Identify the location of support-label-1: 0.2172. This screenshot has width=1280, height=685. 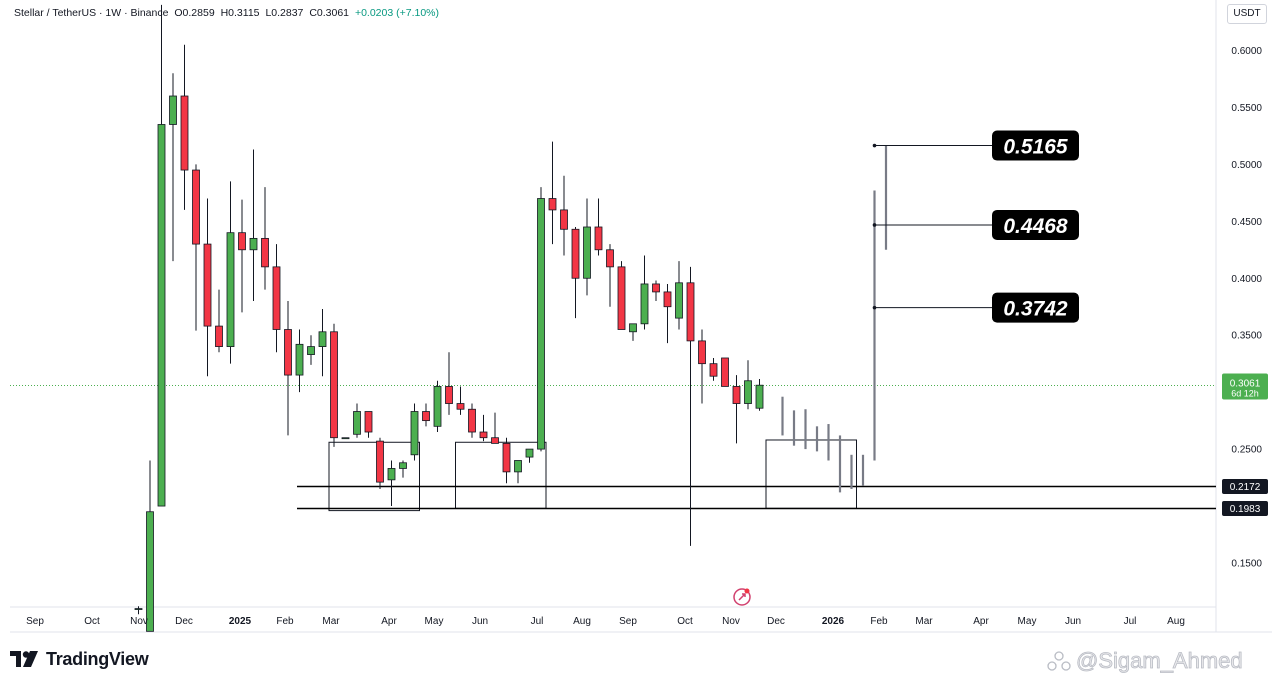
(1245, 487).